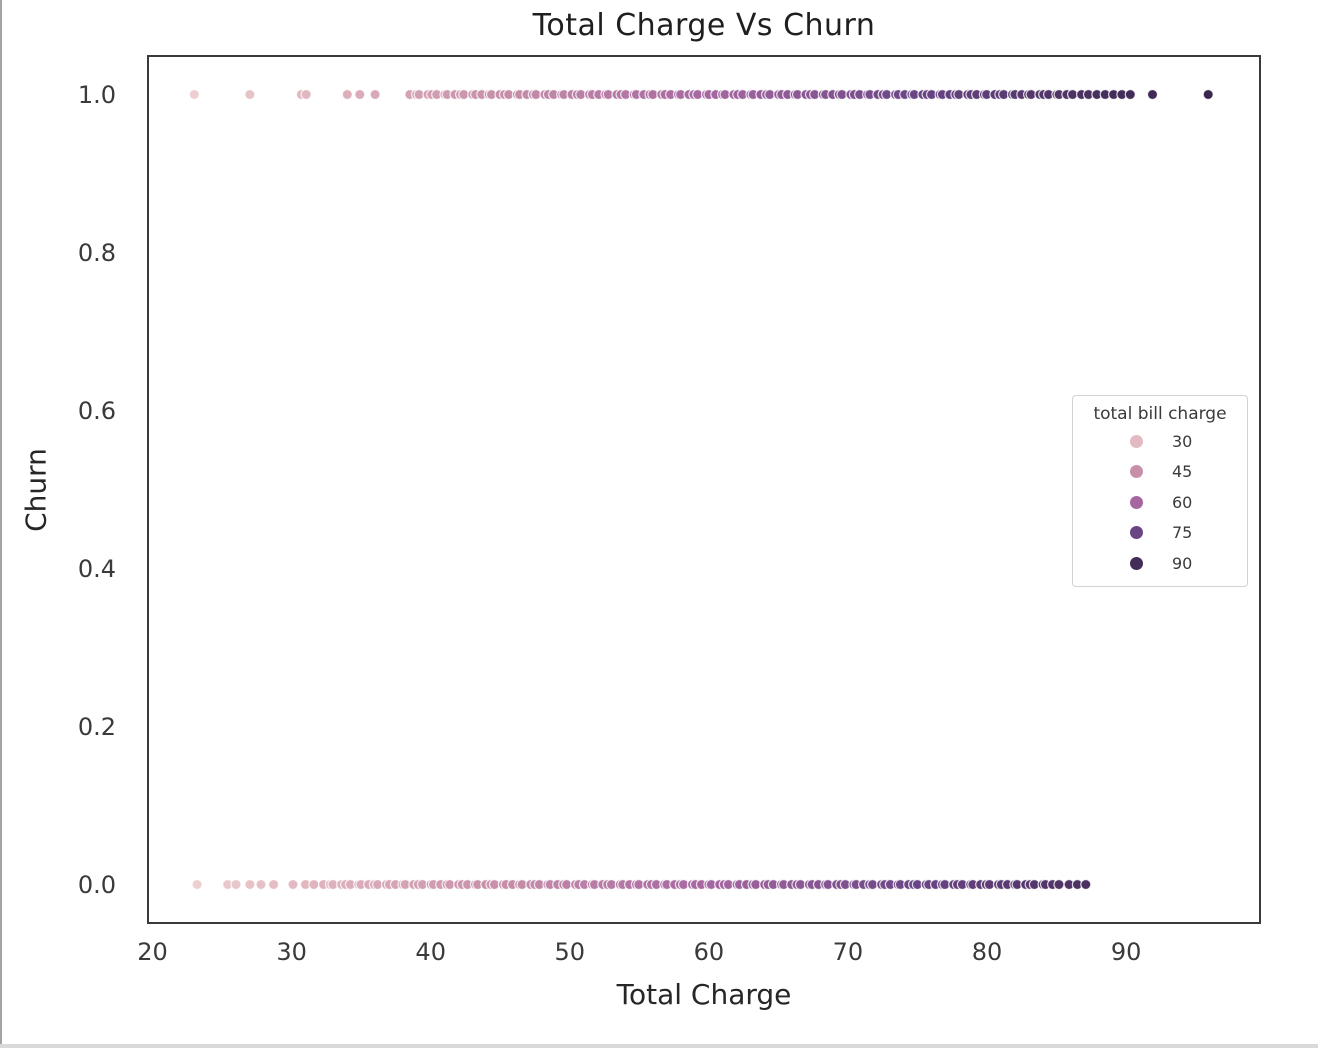  I want to click on legend-entry: 75, so click(1160, 533).